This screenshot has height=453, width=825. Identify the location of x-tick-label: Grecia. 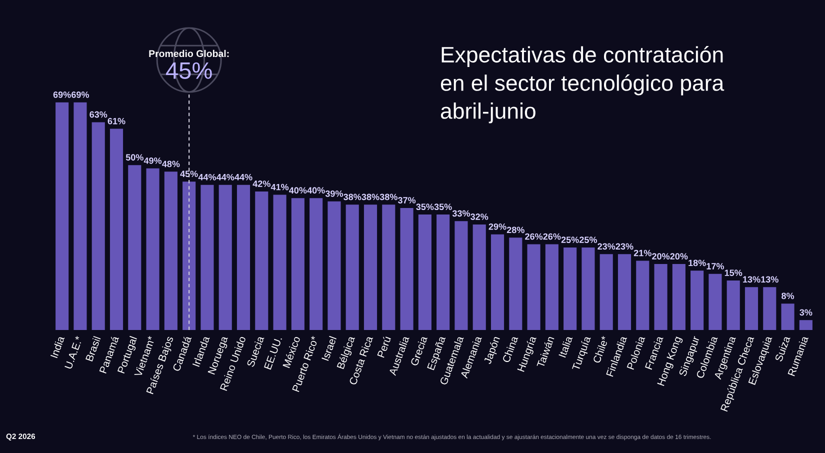
(419, 350).